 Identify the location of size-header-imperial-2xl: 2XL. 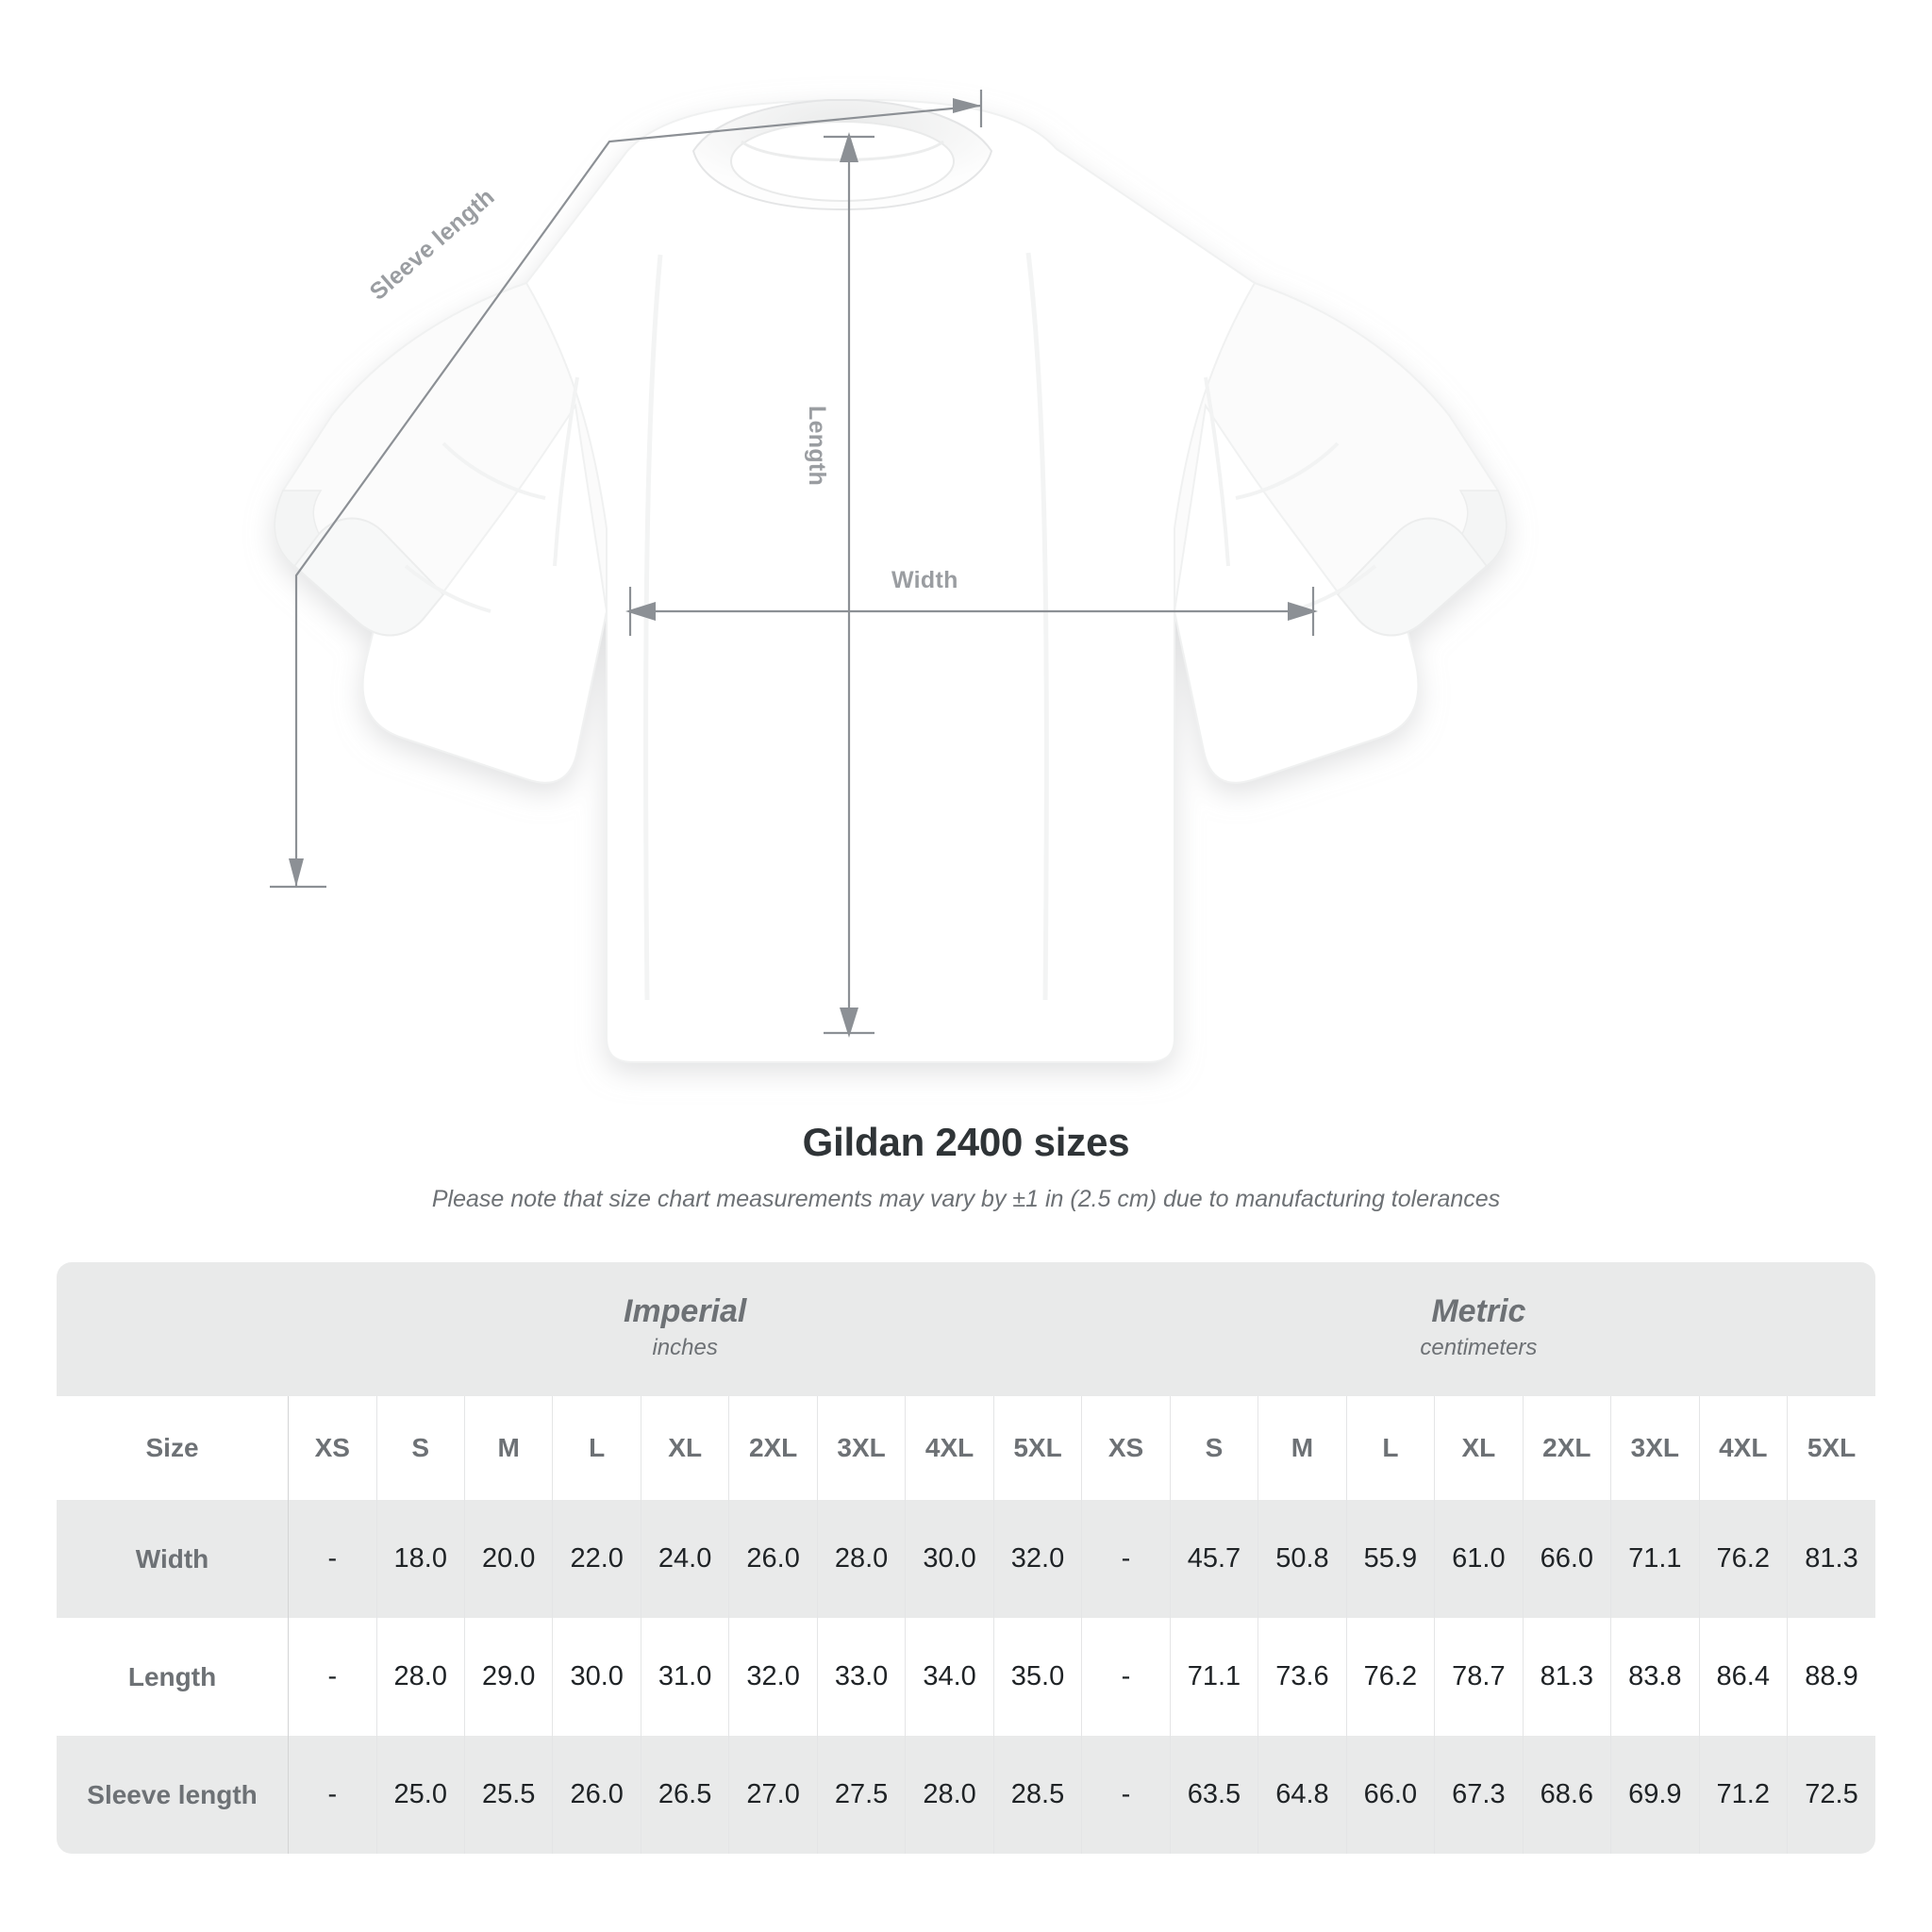
(773, 1448).